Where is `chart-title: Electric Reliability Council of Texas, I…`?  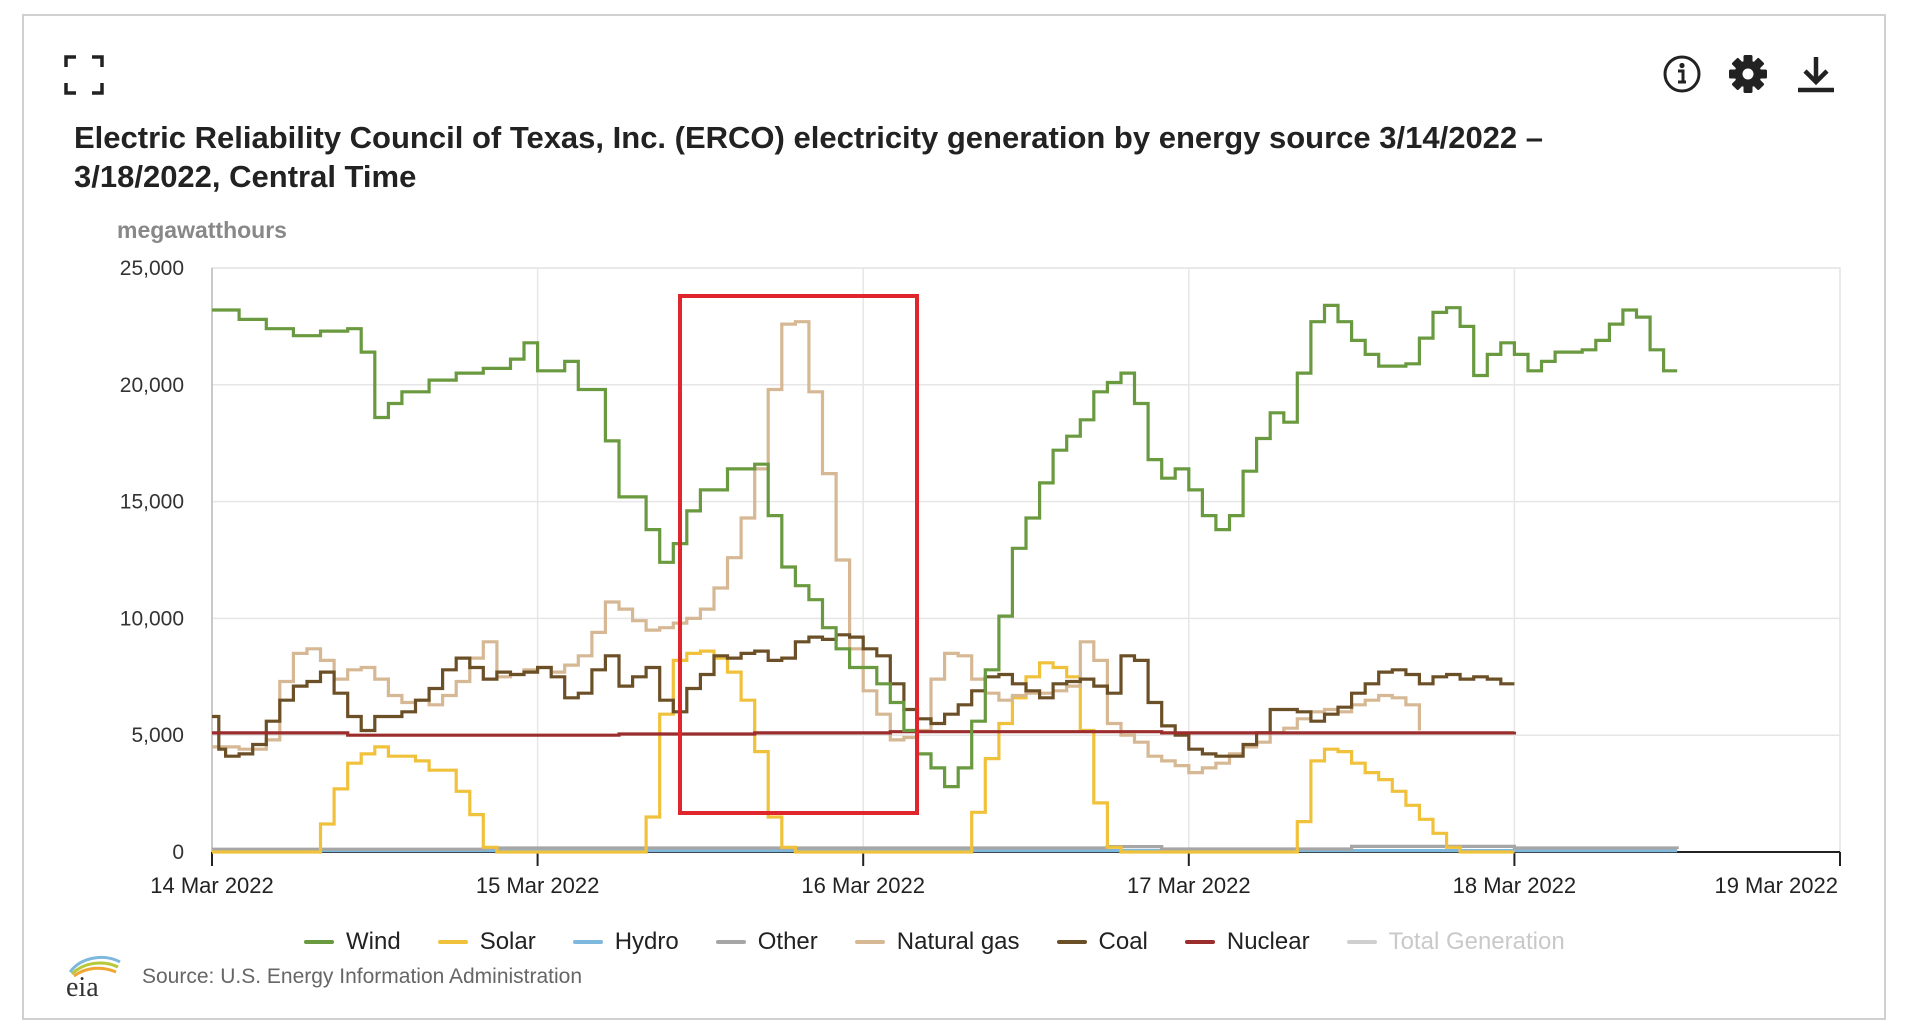
chart-title: Electric Reliability Council of Texas, I… is located at coordinates (809, 157).